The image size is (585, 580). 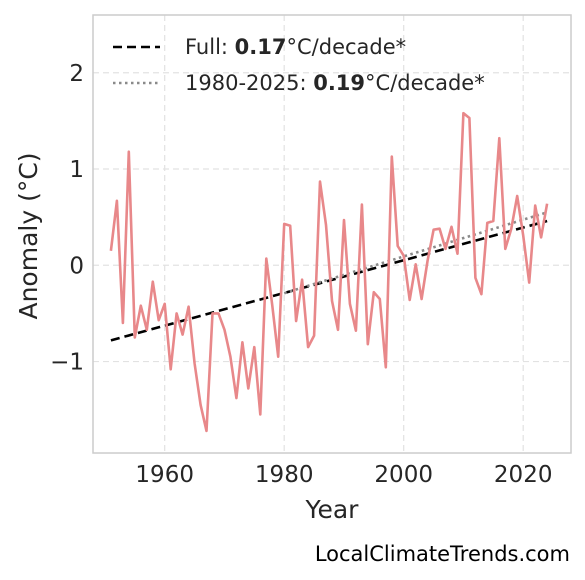 I want to click on legend-entry-0: Full: 0.17°C/decade*, so click(x=295, y=47).